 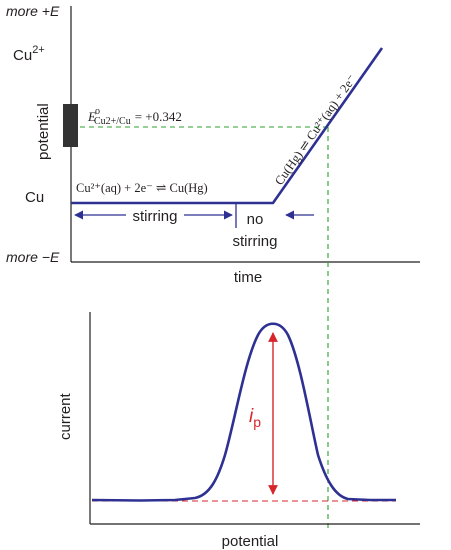 What do you see at coordinates (33, 11) in the screenshot?
I see `more-positive-label: more +E` at bounding box center [33, 11].